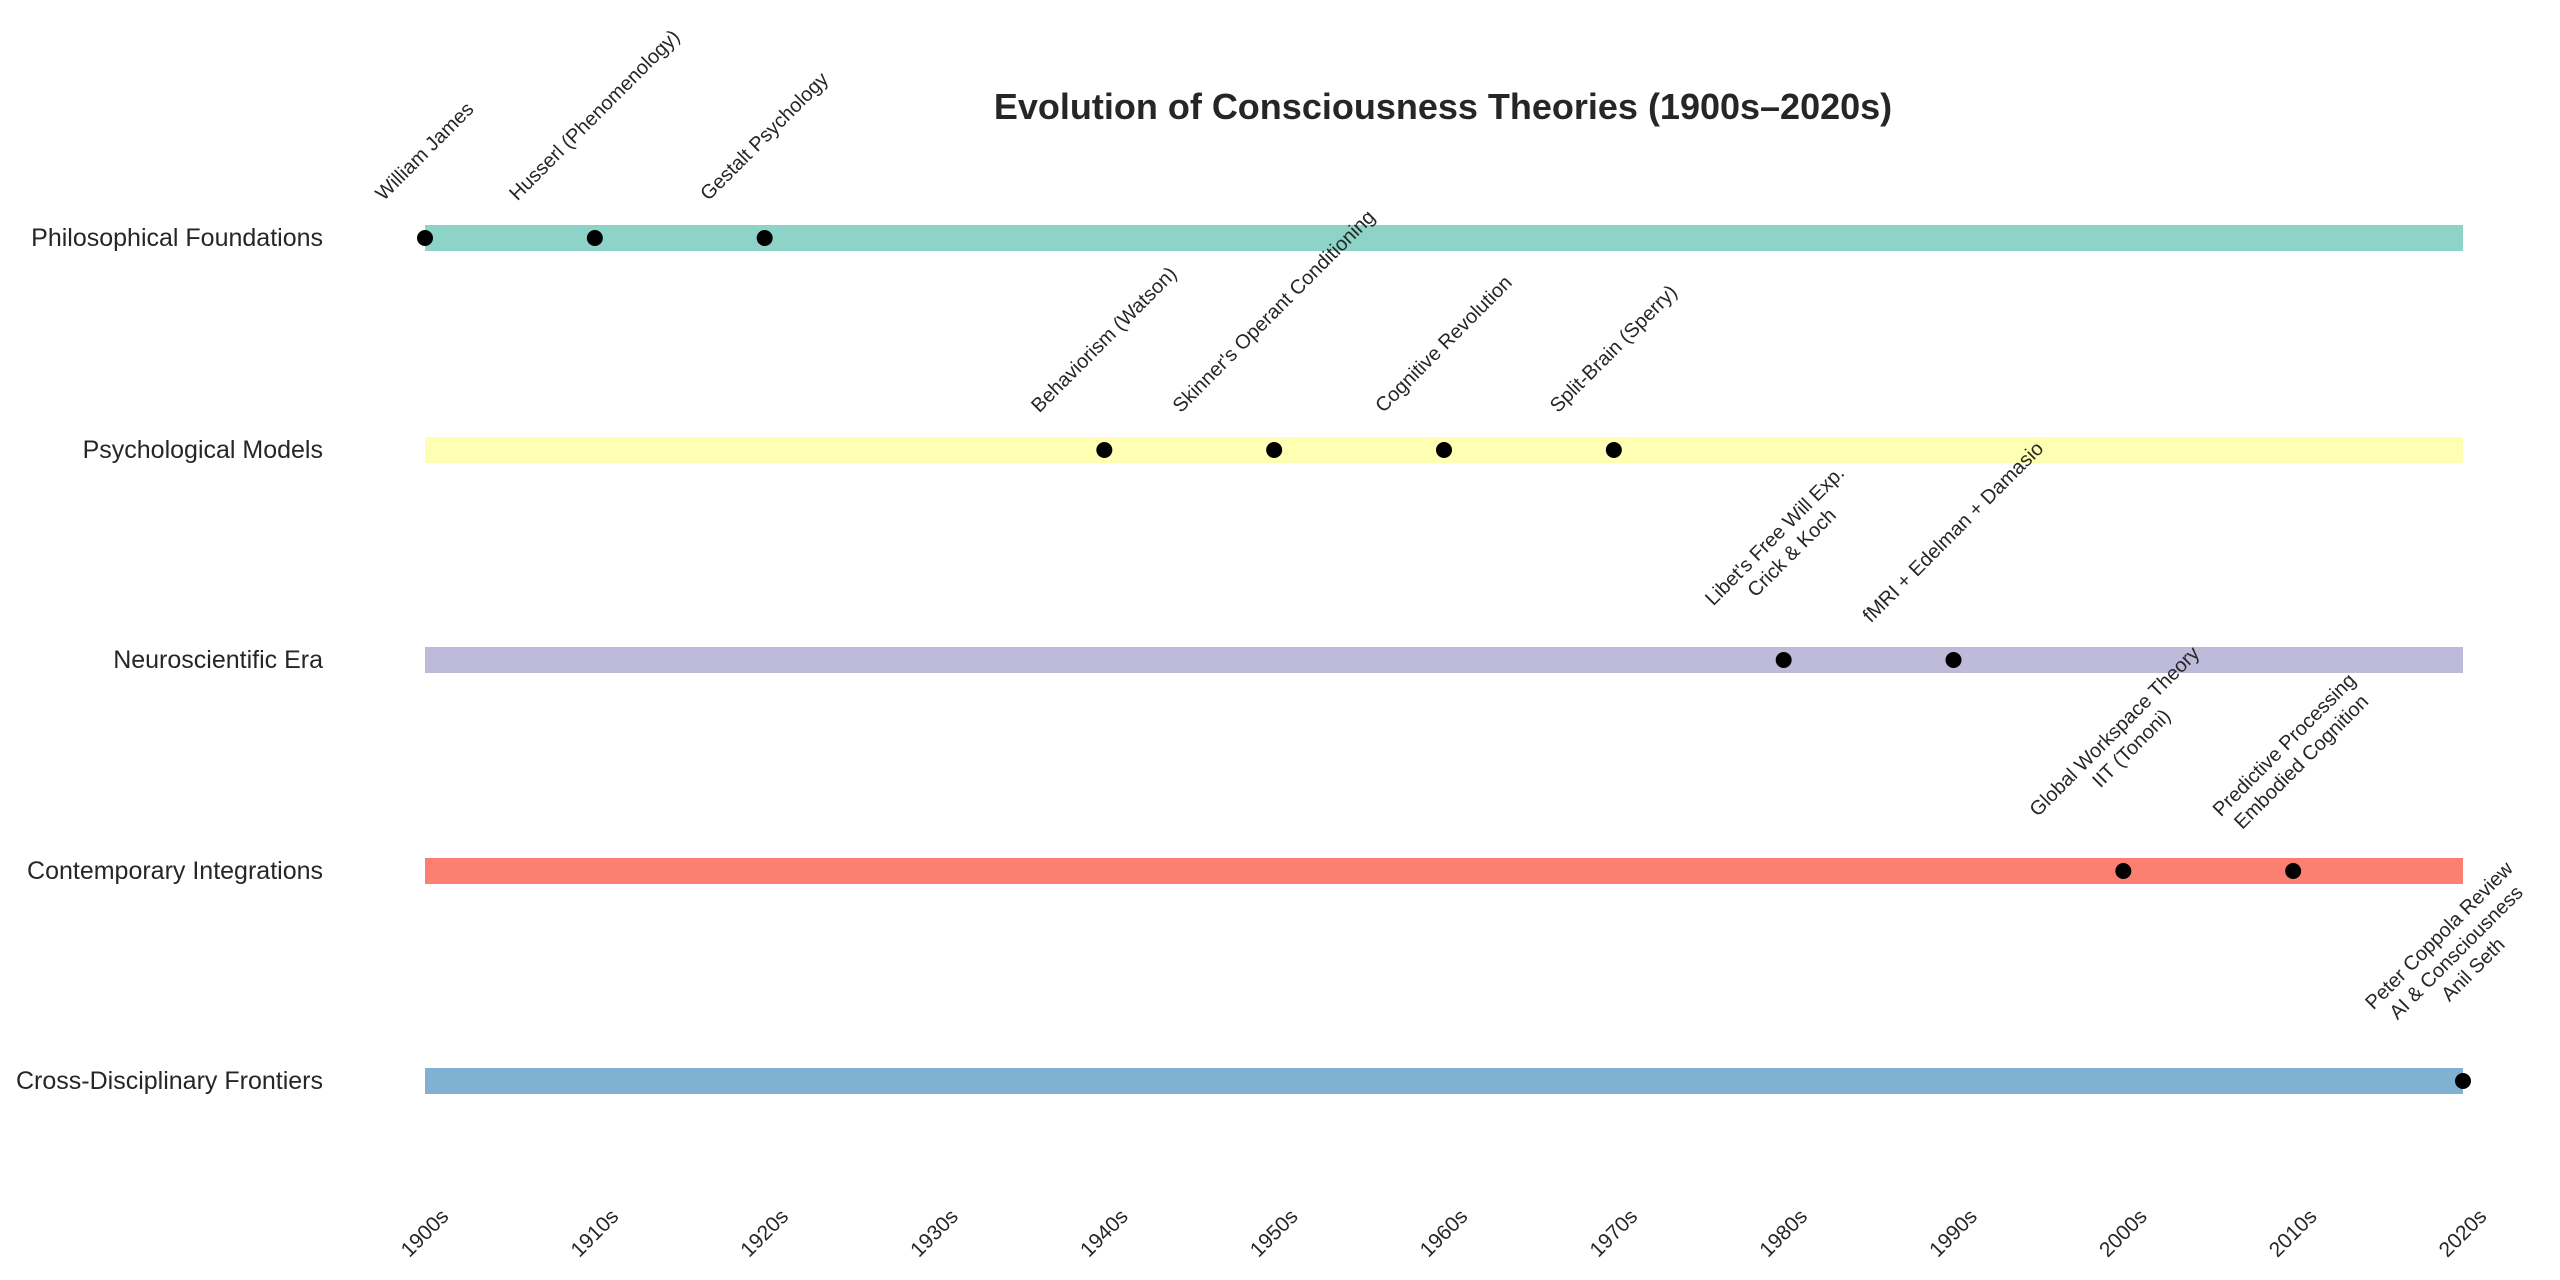 This screenshot has height=1280, width=2560. I want to click on row-label: Contemporary Integrations, so click(175, 871).